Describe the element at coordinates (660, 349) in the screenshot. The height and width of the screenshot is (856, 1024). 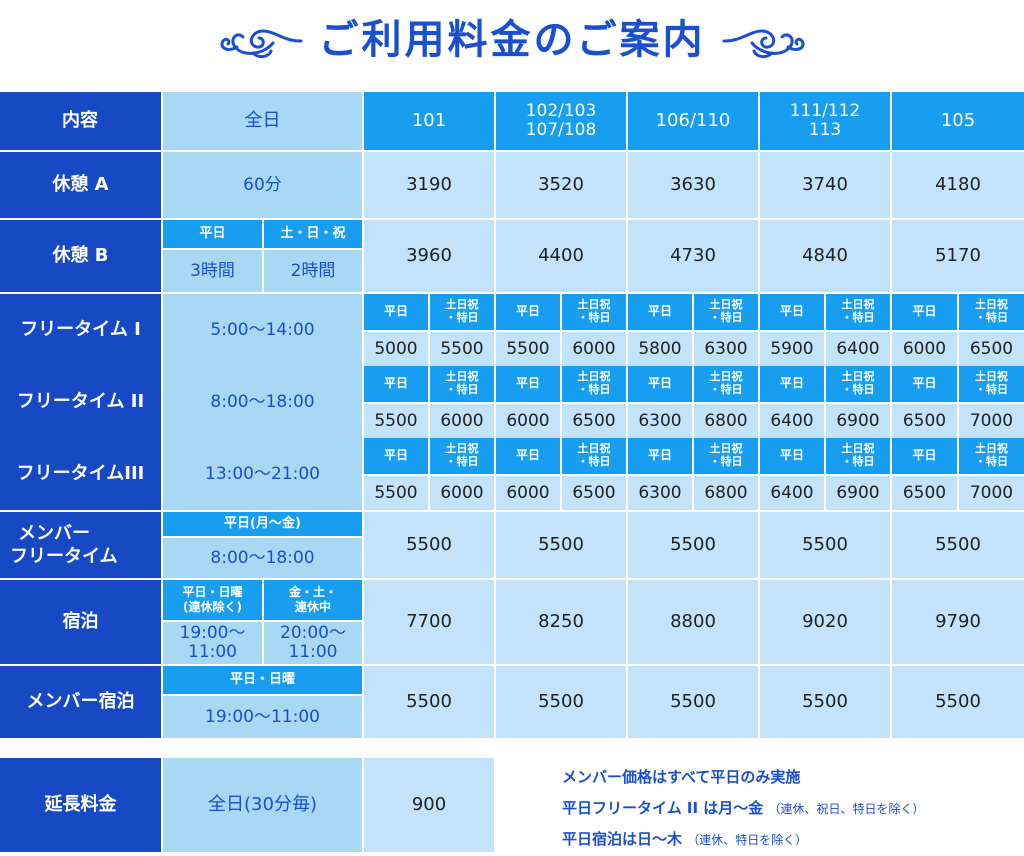
I see `price-cell: 5800` at that location.